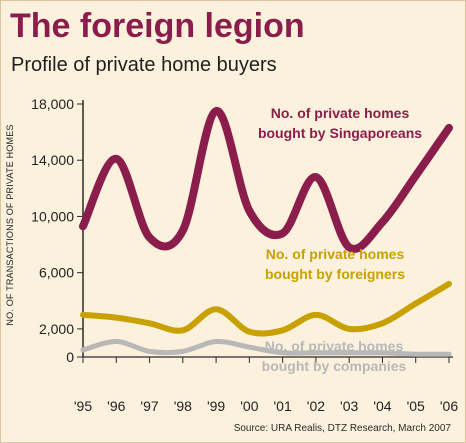  Describe the element at coordinates (70, 357) in the screenshot. I see `y-tick-label: 0` at that location.